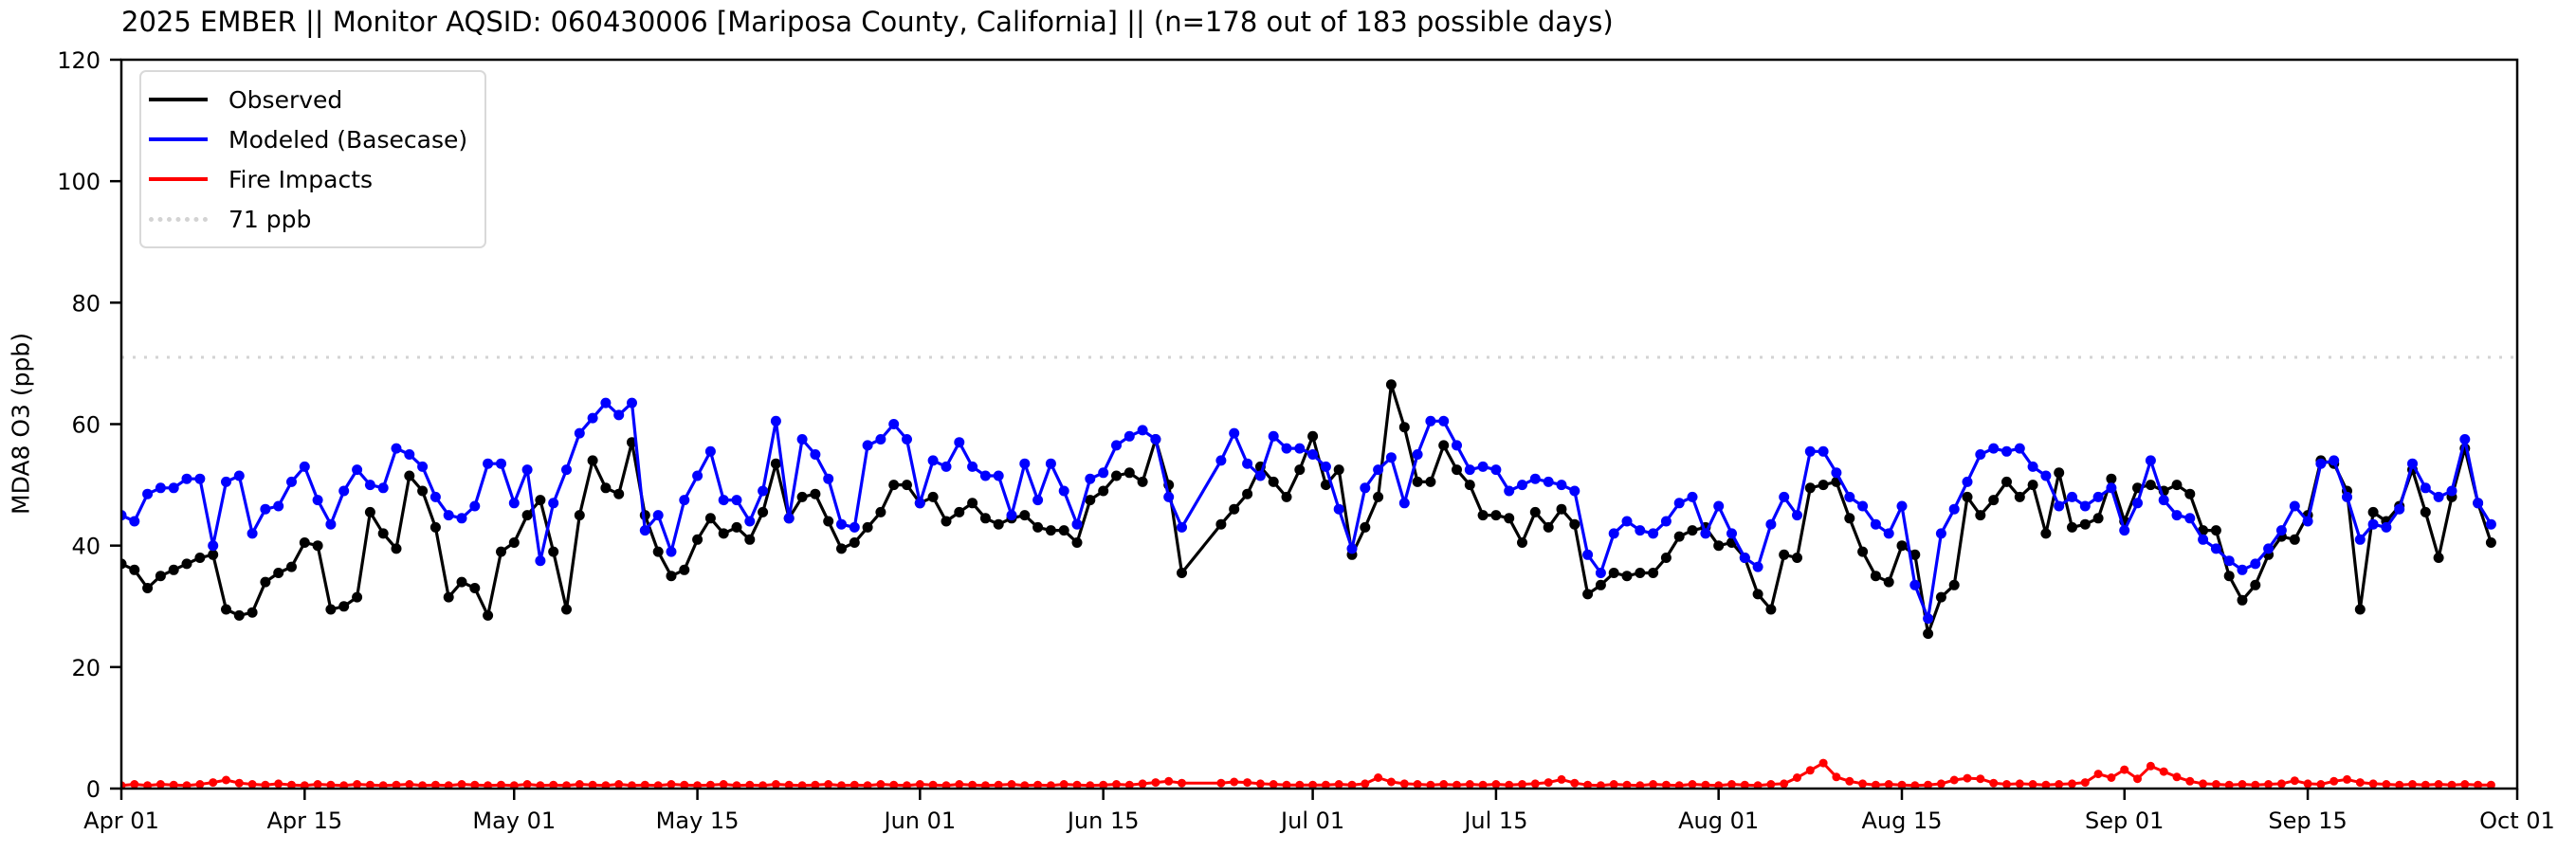 The height and width of the screenshot is (853, 2576). What do you see at coordinates (270, 219) in the screenshot?
I see `legend-label: 71 ppb` at bounding box center [270, 219].